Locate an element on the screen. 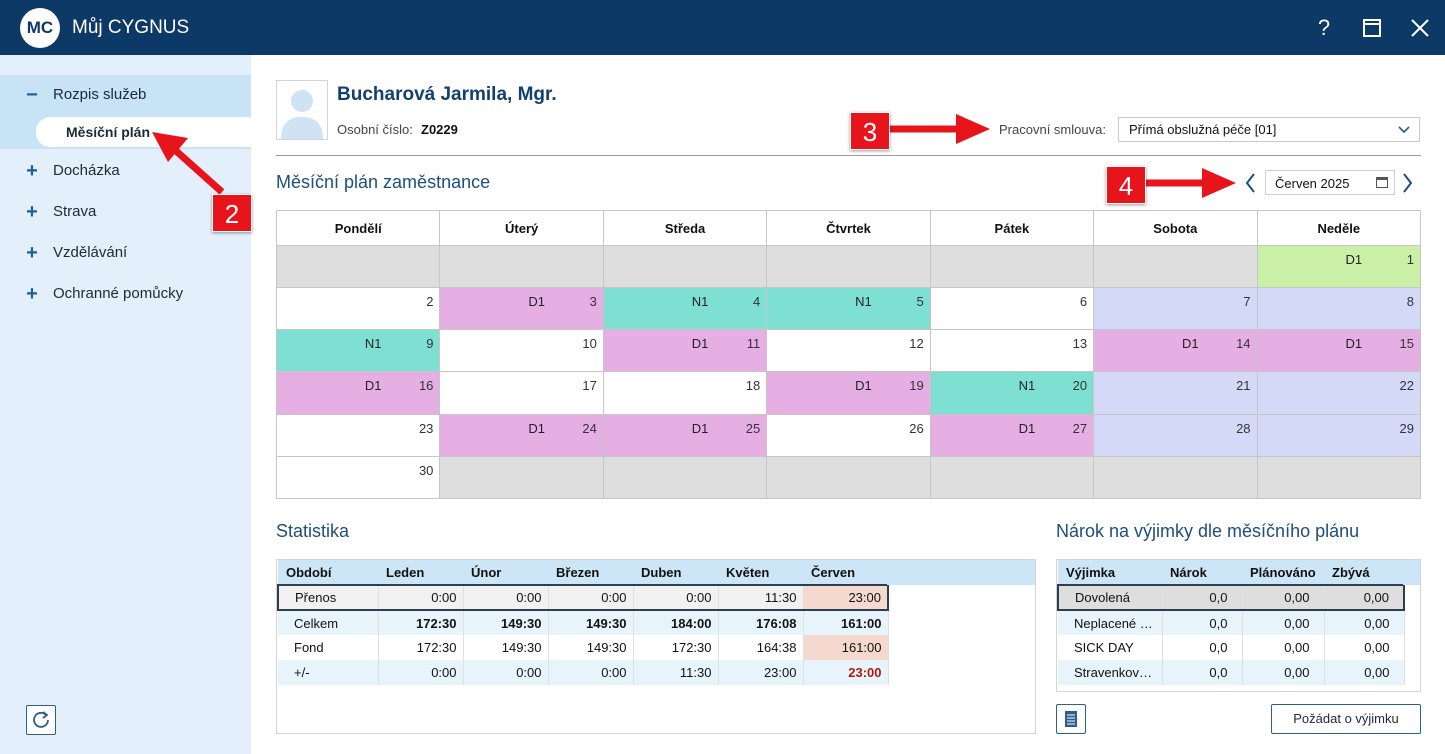 This screenshot has height=754, width=1445. calendar-day-cell: 17 is located at coordinates (521, 393).